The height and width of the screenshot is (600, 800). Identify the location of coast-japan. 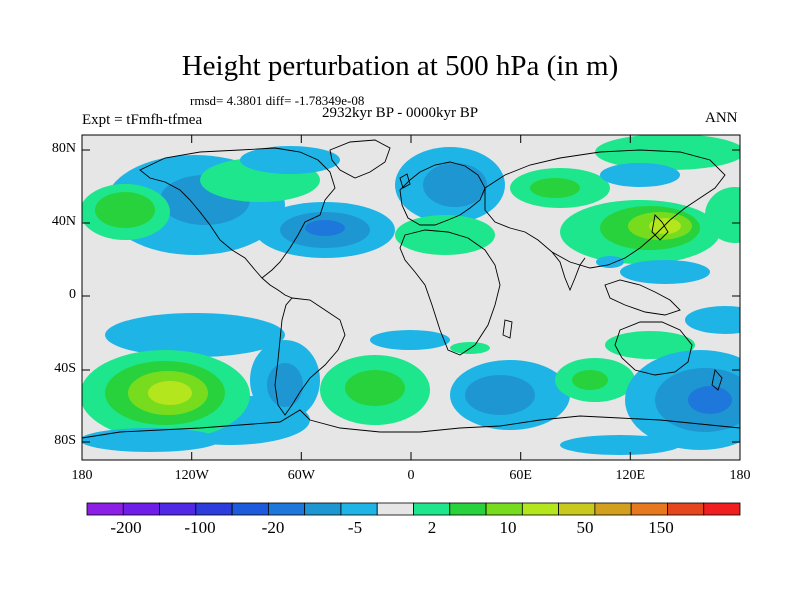
(660, 227).